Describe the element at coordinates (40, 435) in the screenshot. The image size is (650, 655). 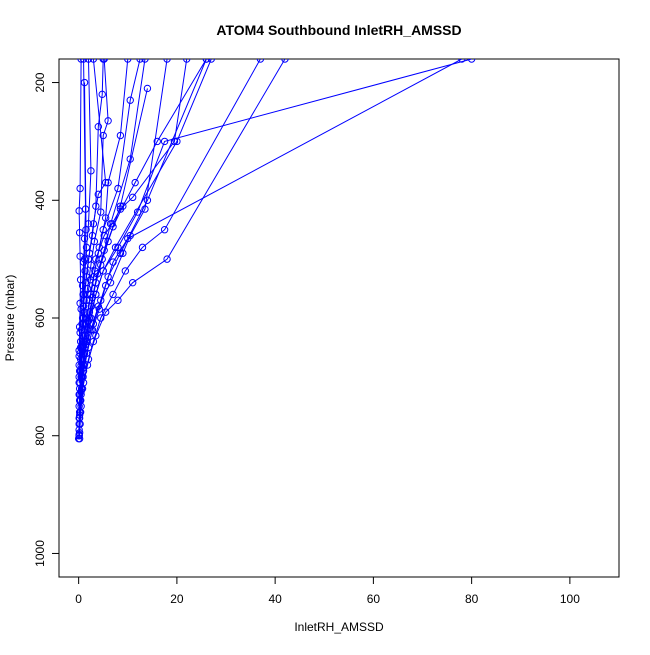
I see `y-tick-label: 800` at that location.